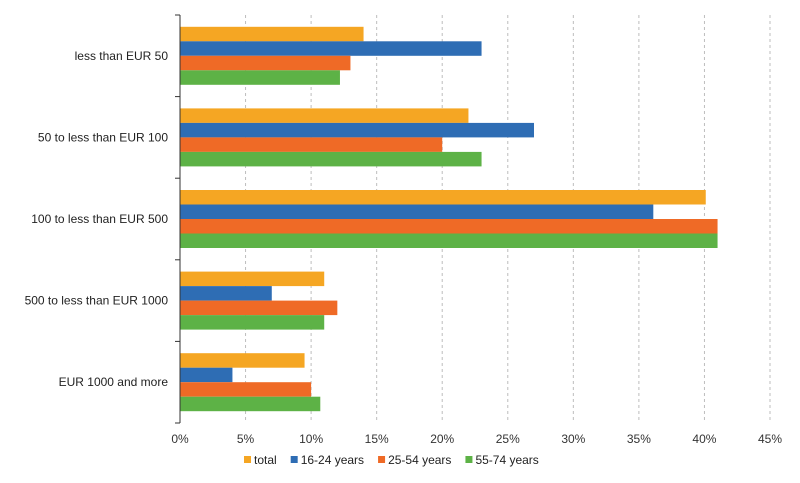 This screenshot has width=800, height=483. What do you see at coordinates (770, 439) in the screenshot?
I see `x-tick-label: 45%` at bounding box center [770, 439].